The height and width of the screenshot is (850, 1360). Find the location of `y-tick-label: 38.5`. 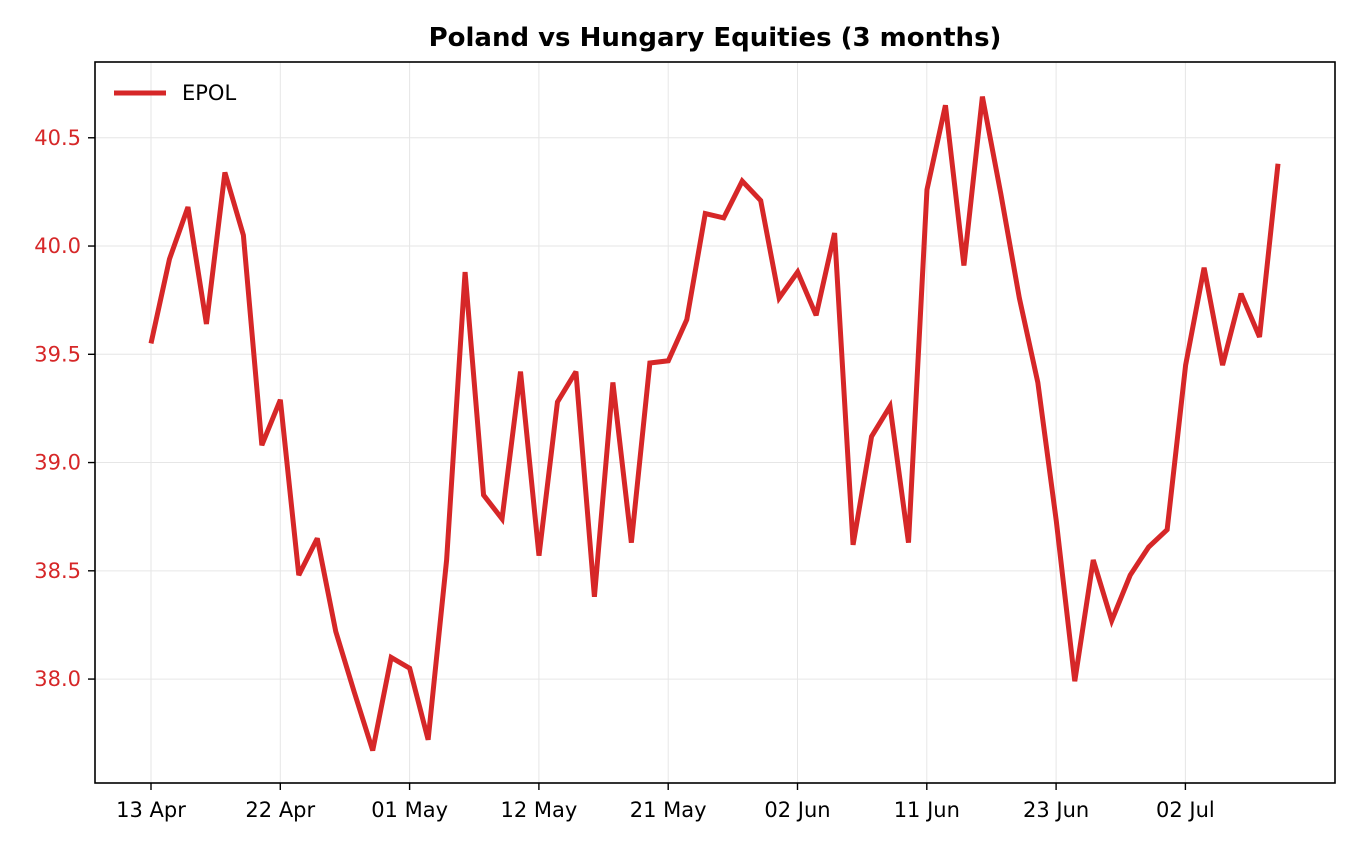

y-tick-label: 38.5 is located at coordinates (57, 571).